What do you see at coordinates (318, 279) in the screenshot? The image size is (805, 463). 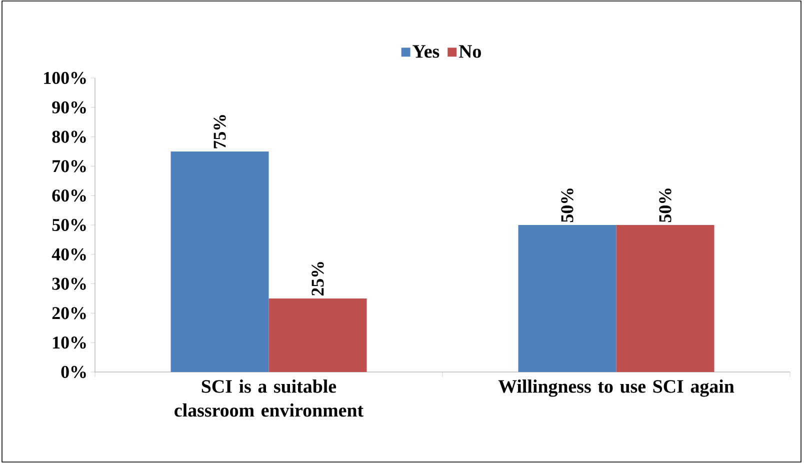 I see `data-label: 25%` at bounding box center [318, 279].